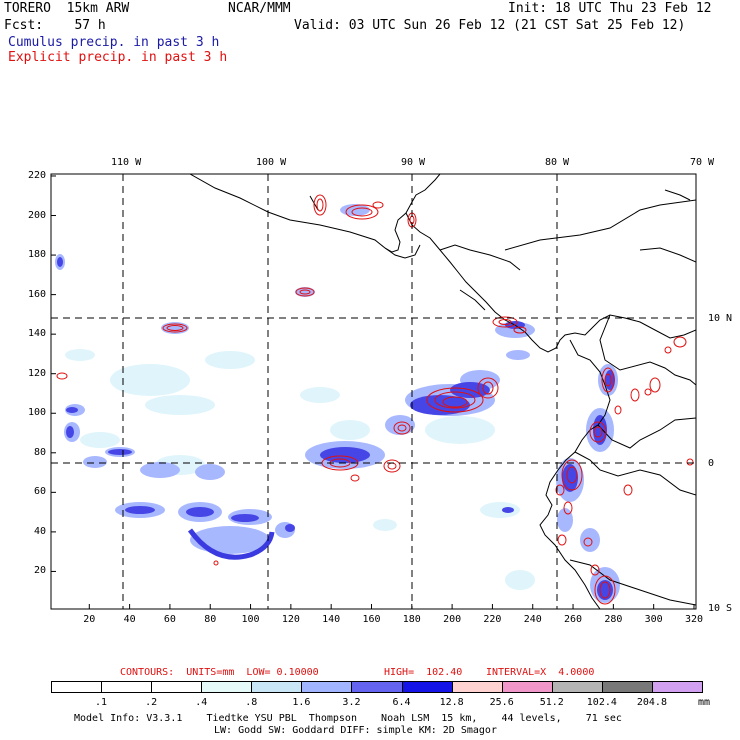 The width and height of the screenshot is (740, 740). I want to click on colorbar-label: 12.8, so click(451, 702).